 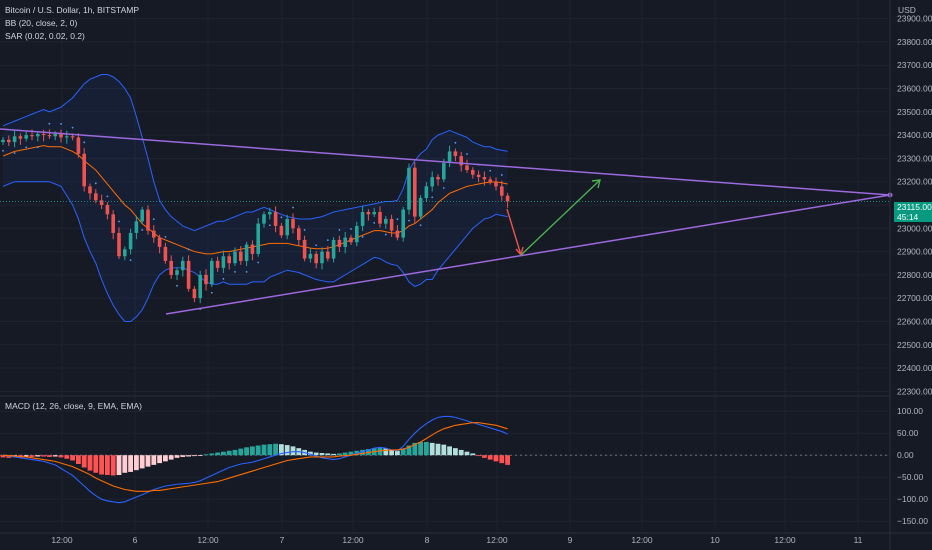 I want to click on macd-tick-label: −50.00, so click(x=910, y=477).